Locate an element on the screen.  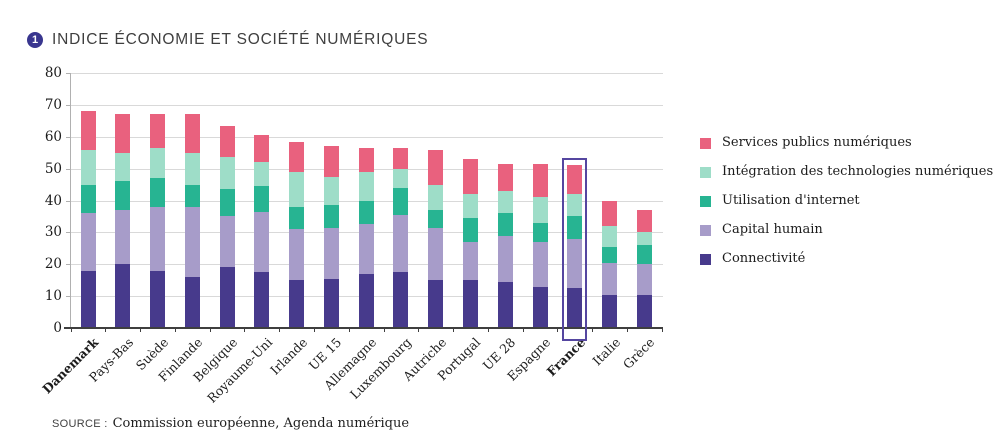
y-axis-tick-label: 20 is located at coordinates (53, 264).